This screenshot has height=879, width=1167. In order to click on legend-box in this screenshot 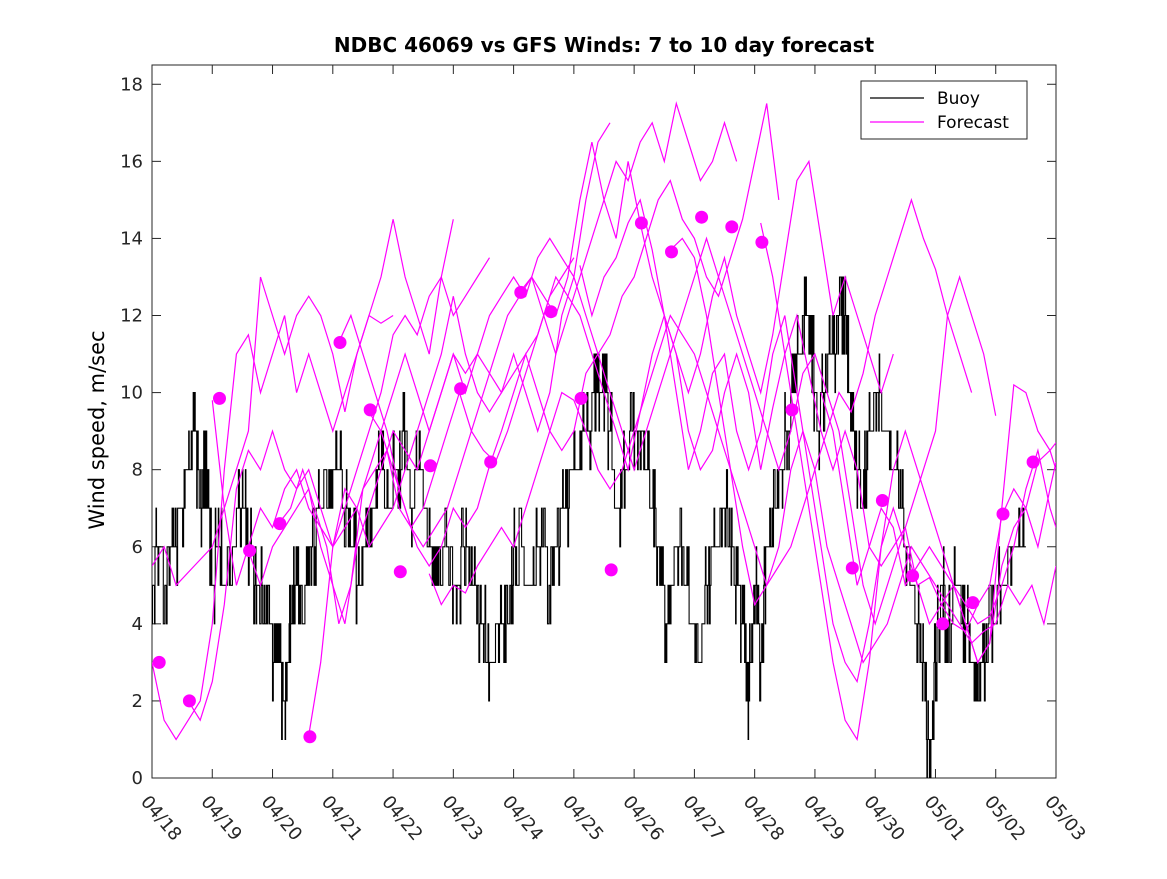, I will do `click(944, 110)`.